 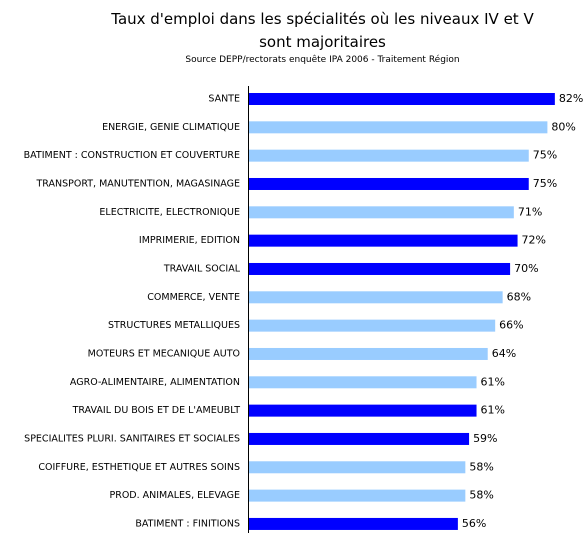 I want to click on category-label: COIFFURE, ESTHETIQUE ET AUTRES SOINS, so click(x=139, y=467).